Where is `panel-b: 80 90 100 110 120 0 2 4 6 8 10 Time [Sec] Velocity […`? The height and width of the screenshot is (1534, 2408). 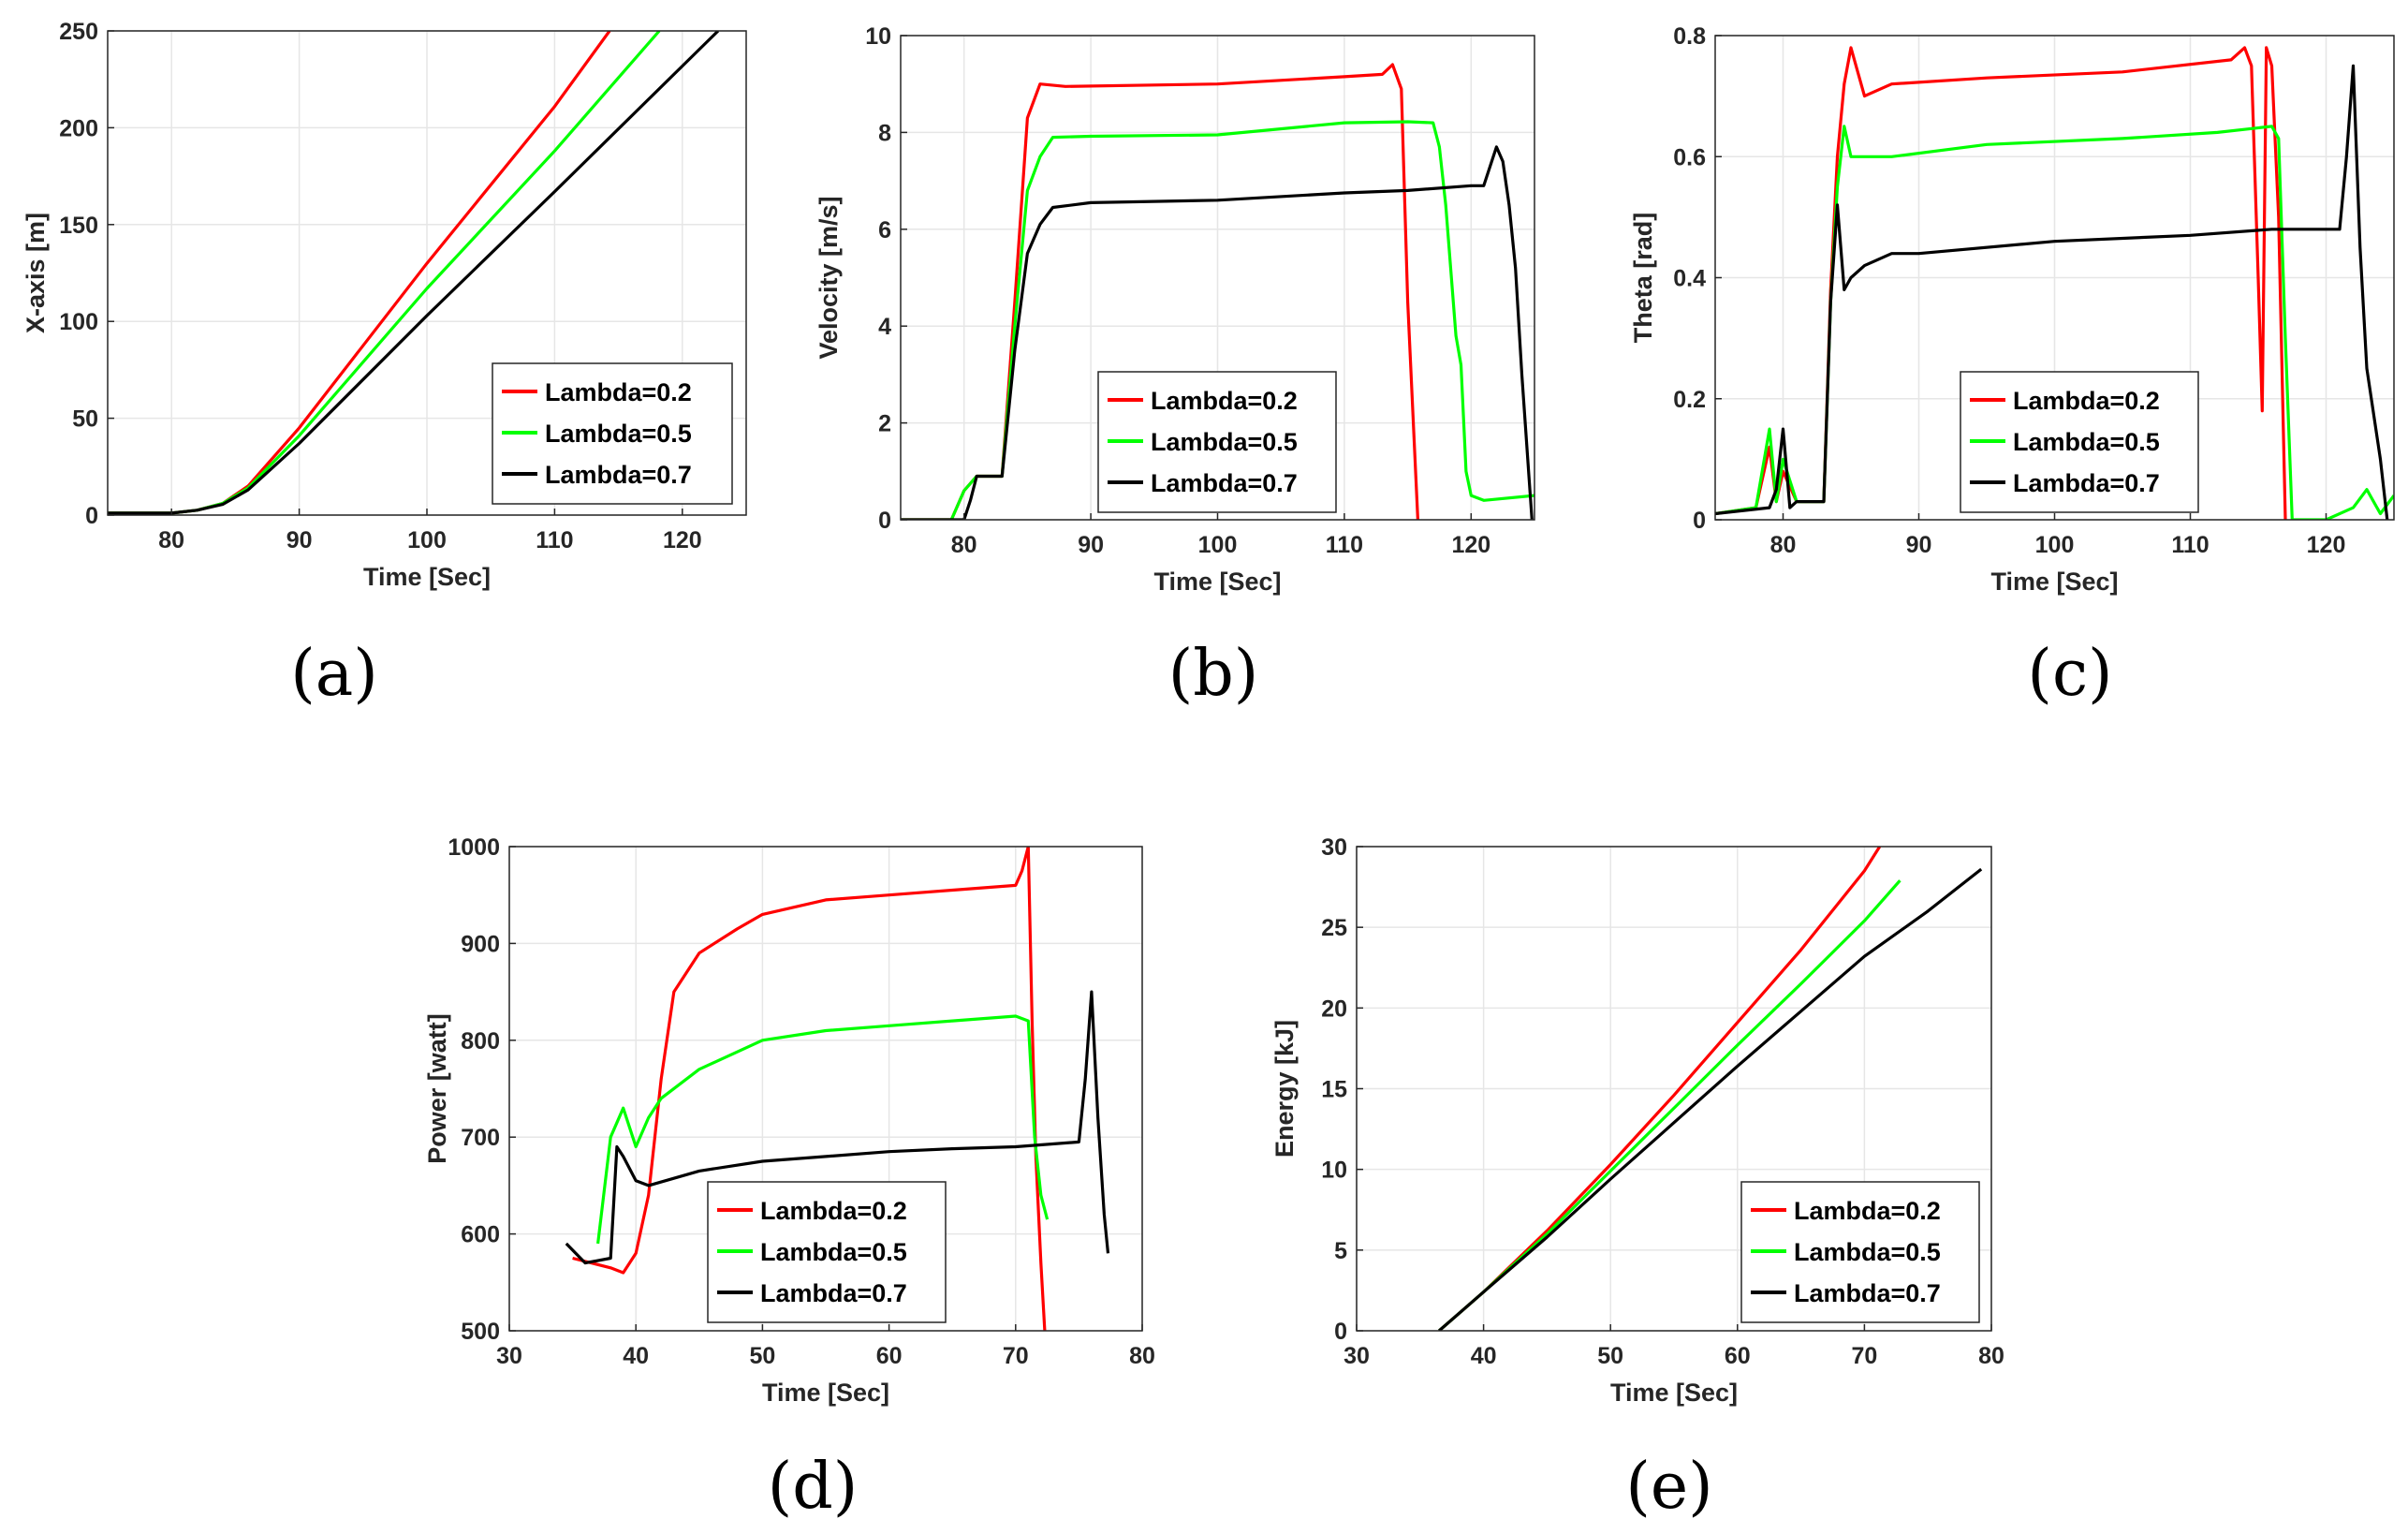
panel-b: 80 90 100 110 120 0 2 4 6 8 10 Time [Sec] Velocity [… is located at coordinates (1175, 367).